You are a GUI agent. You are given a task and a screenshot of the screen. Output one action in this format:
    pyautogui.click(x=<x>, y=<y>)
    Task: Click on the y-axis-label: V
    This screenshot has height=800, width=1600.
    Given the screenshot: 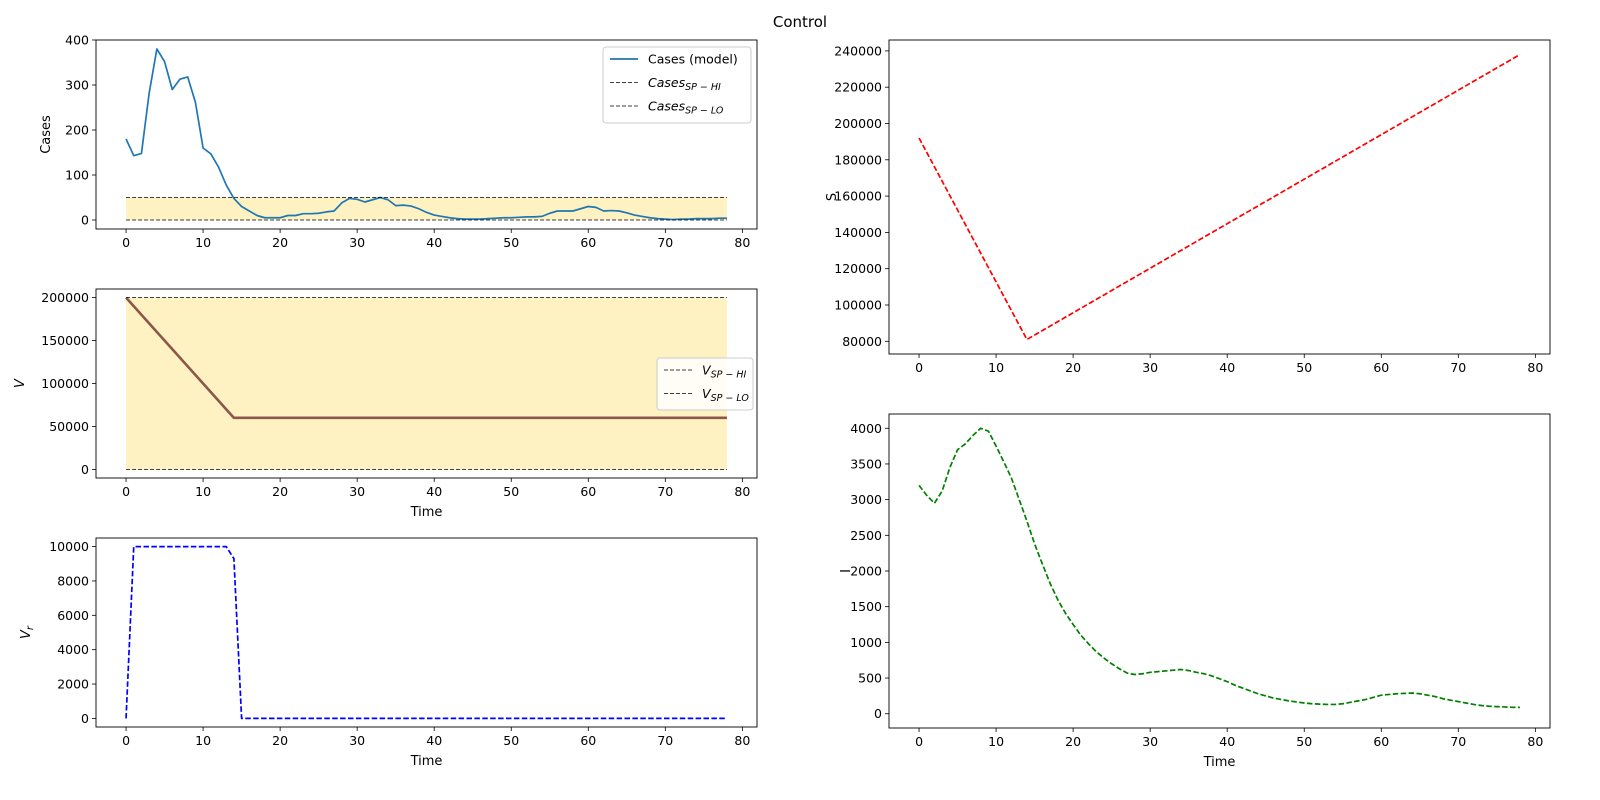 What is the action you would take?
    pyautogui.click(x=20, y=383)
    